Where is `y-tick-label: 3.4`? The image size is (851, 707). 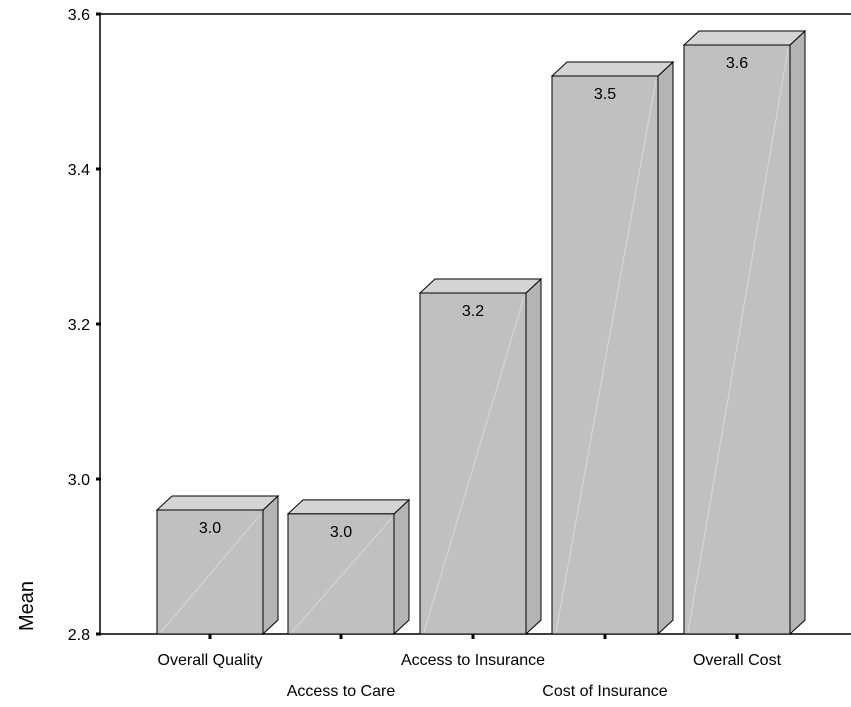
y-tick-label: 3.4 is located at coordinates (79, 170).